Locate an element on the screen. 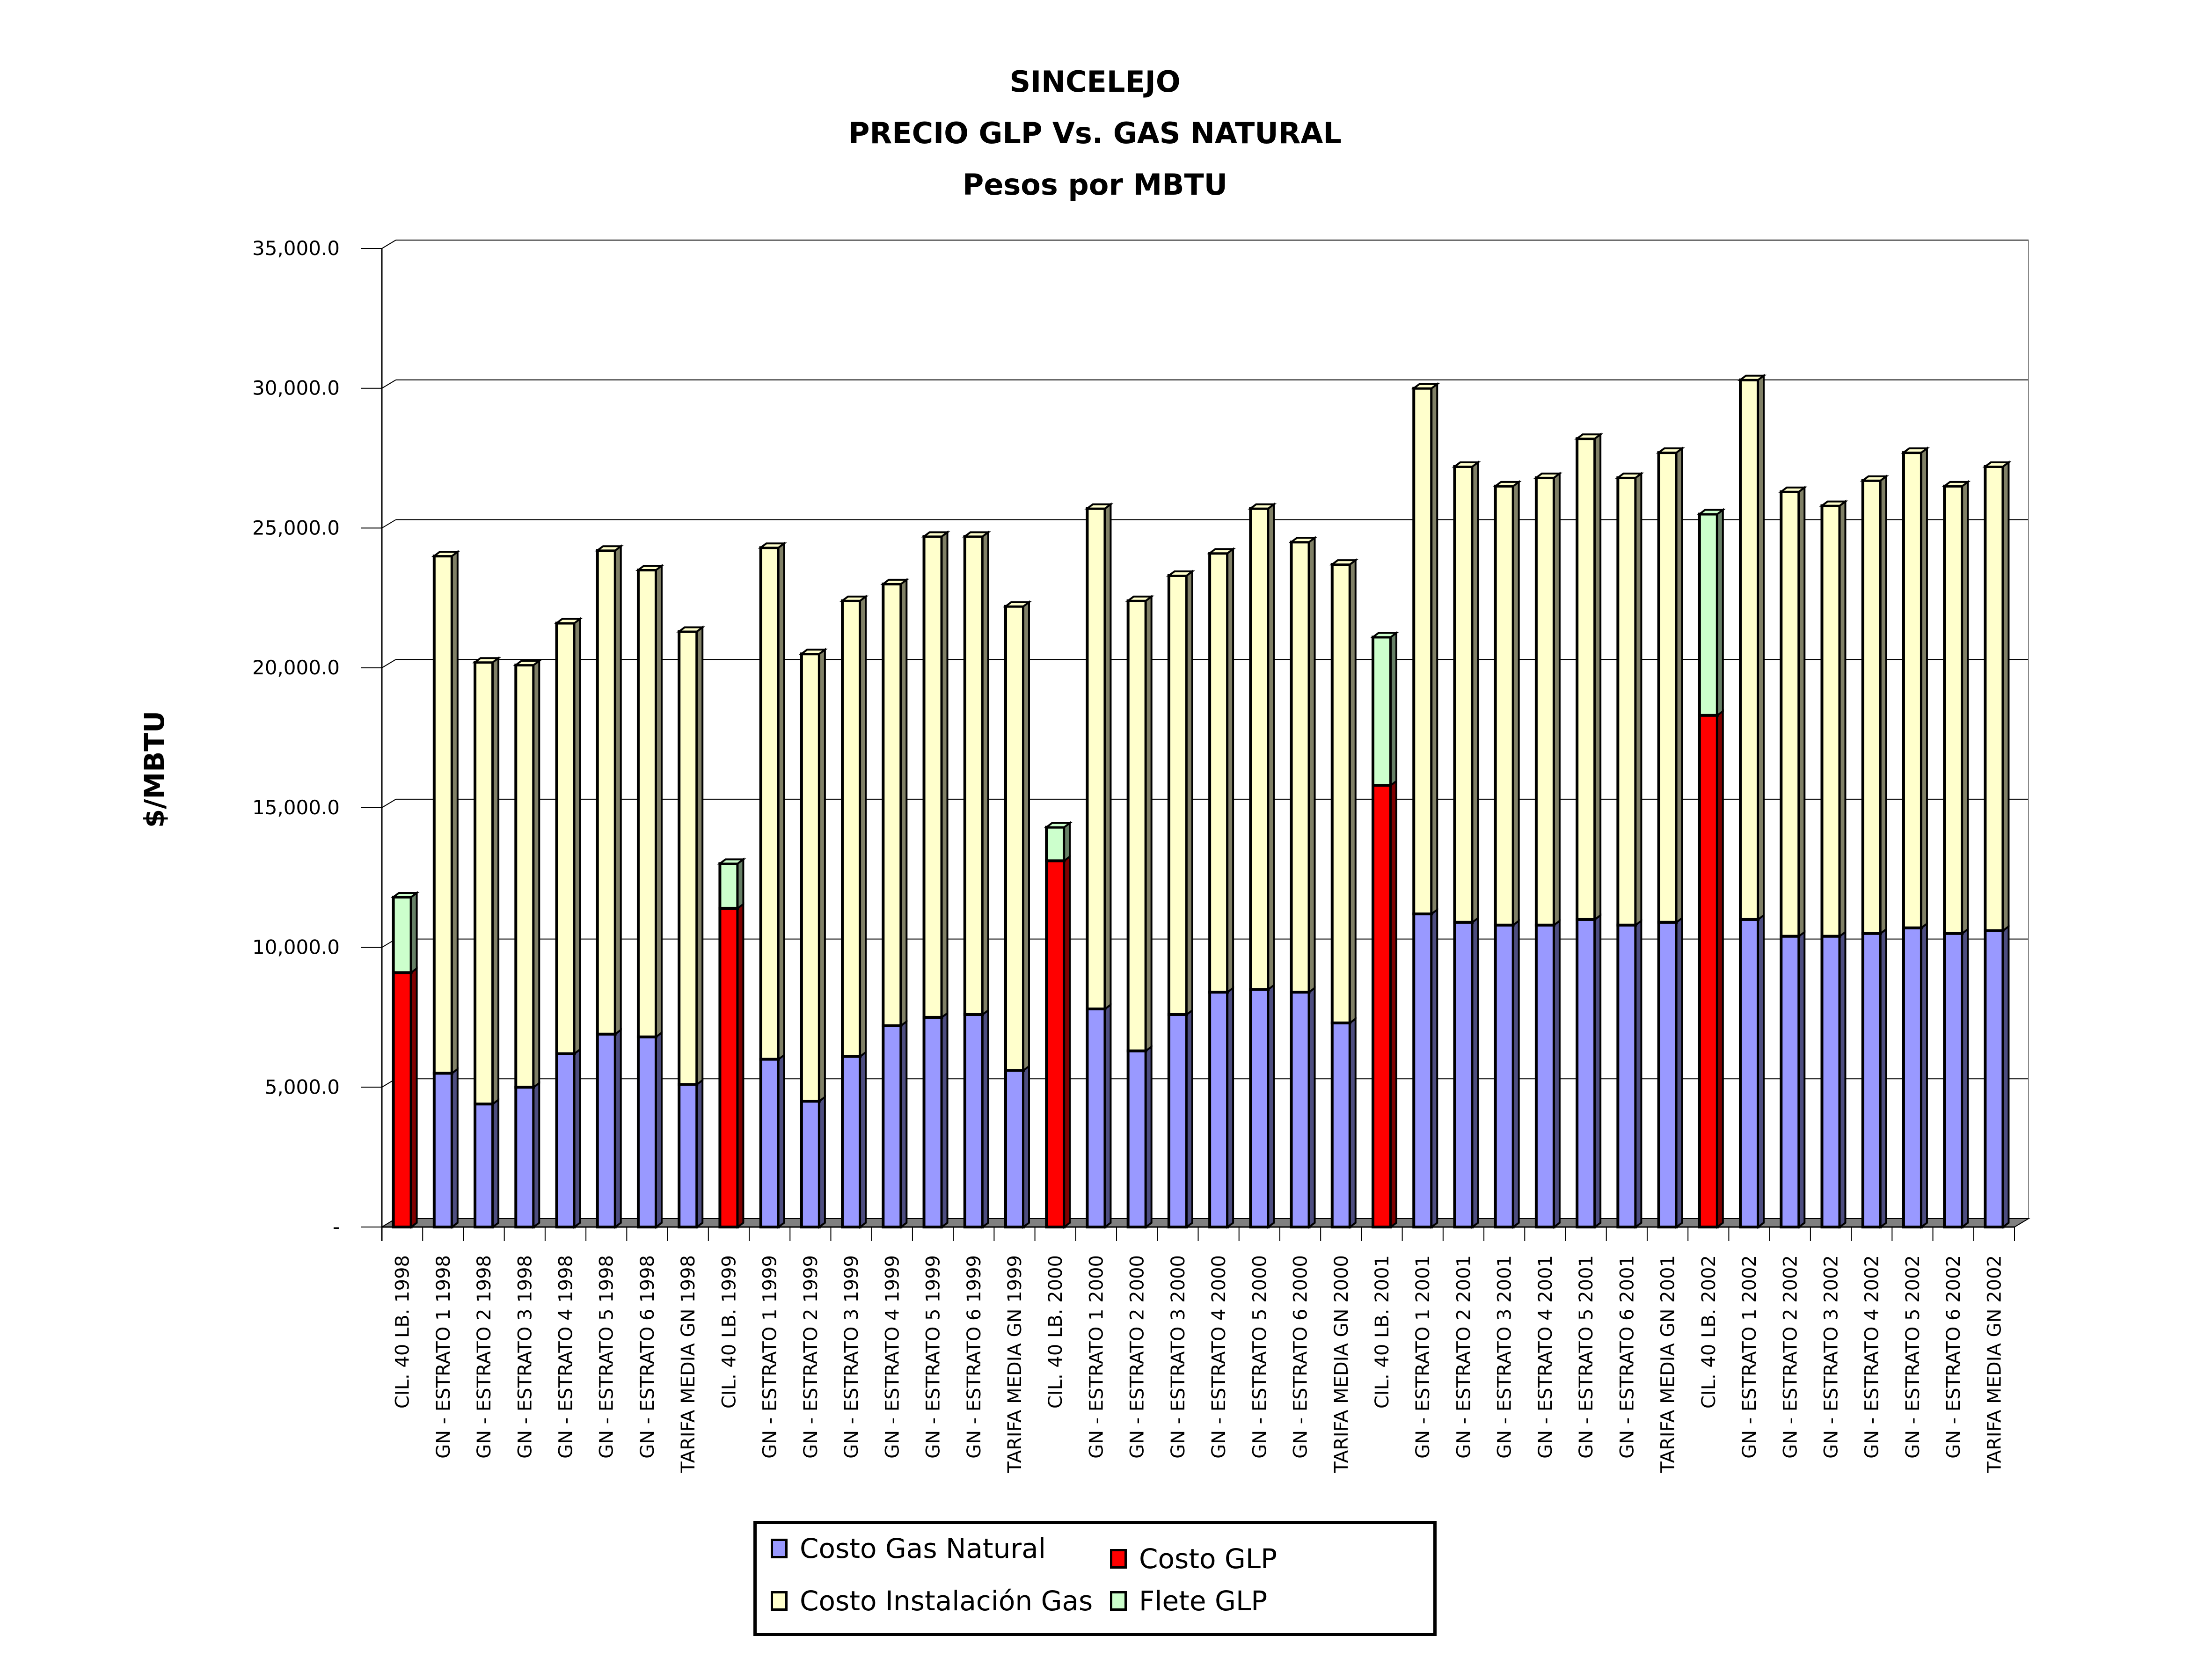  x-tick-label: GN - ESTRATO 5 2001 is located at coordinates (1586, 1357).